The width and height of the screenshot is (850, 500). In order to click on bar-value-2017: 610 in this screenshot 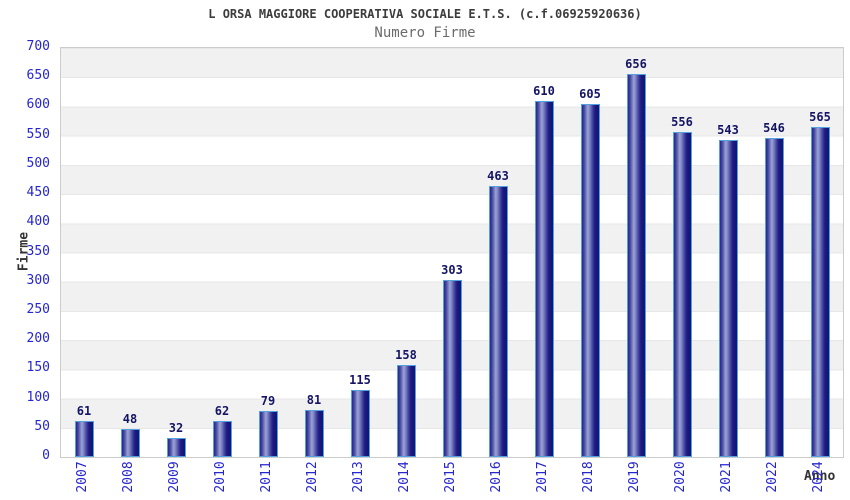, I will do `click(544, 91)`.